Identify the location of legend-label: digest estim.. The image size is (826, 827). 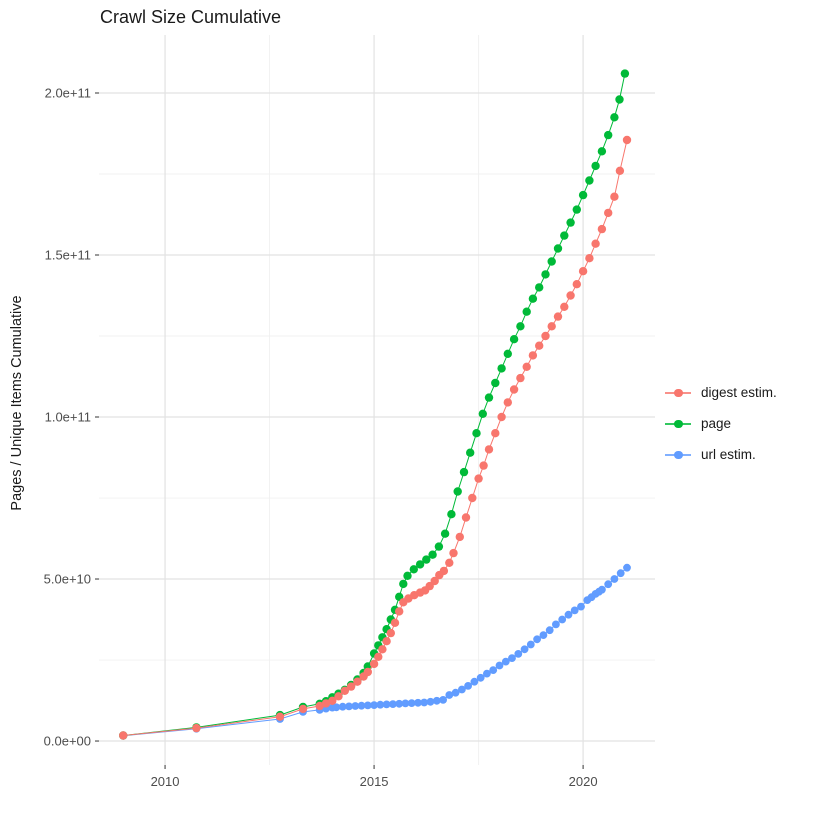
(739, 392).